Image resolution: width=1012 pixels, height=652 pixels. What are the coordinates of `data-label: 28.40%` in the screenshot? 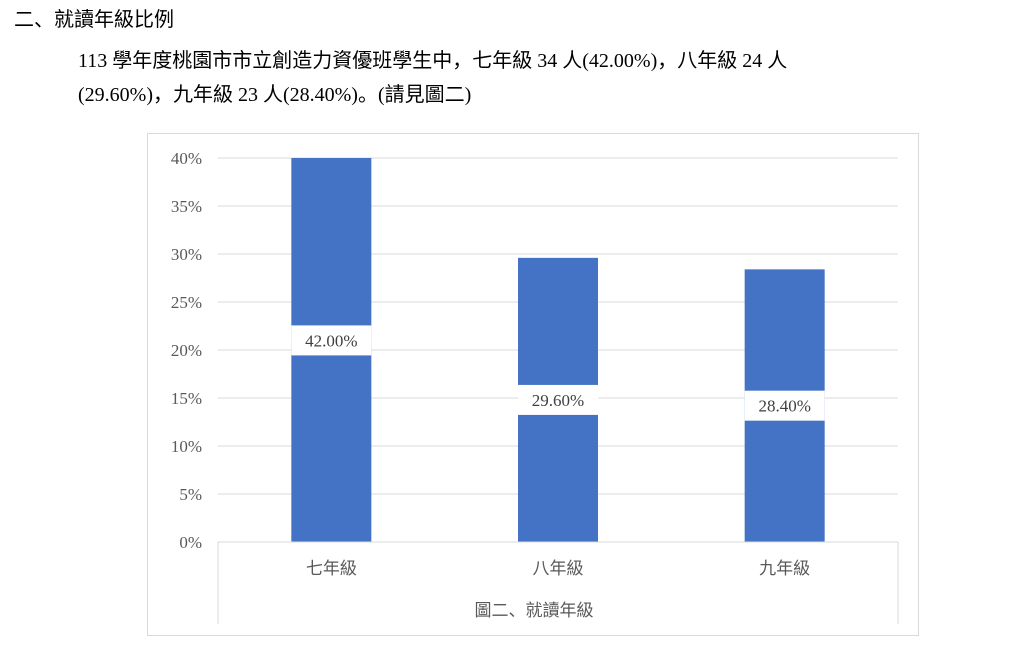 It's located at (784, 406).